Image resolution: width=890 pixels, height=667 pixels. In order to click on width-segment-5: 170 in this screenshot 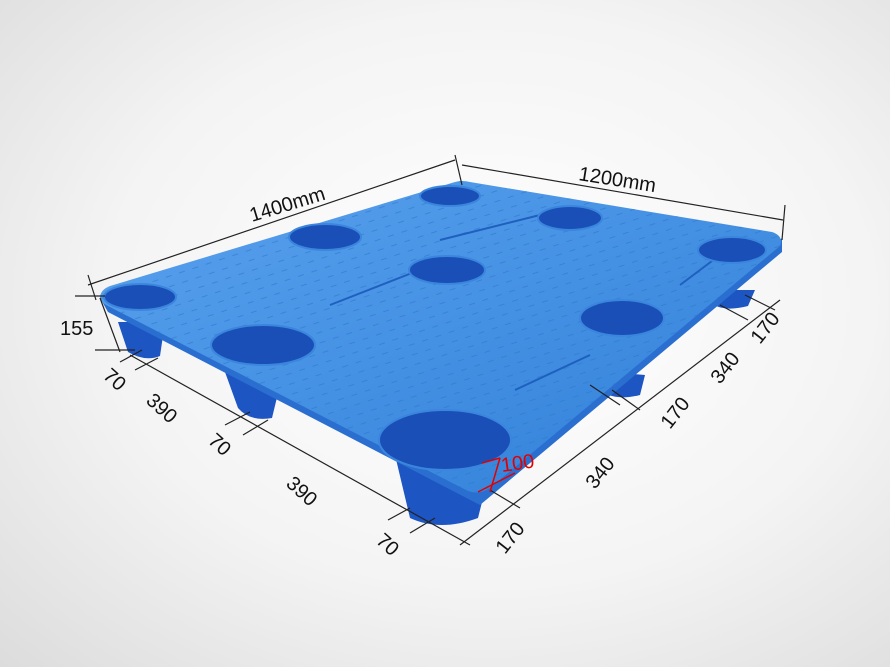, I will do `click(766, 328)`.